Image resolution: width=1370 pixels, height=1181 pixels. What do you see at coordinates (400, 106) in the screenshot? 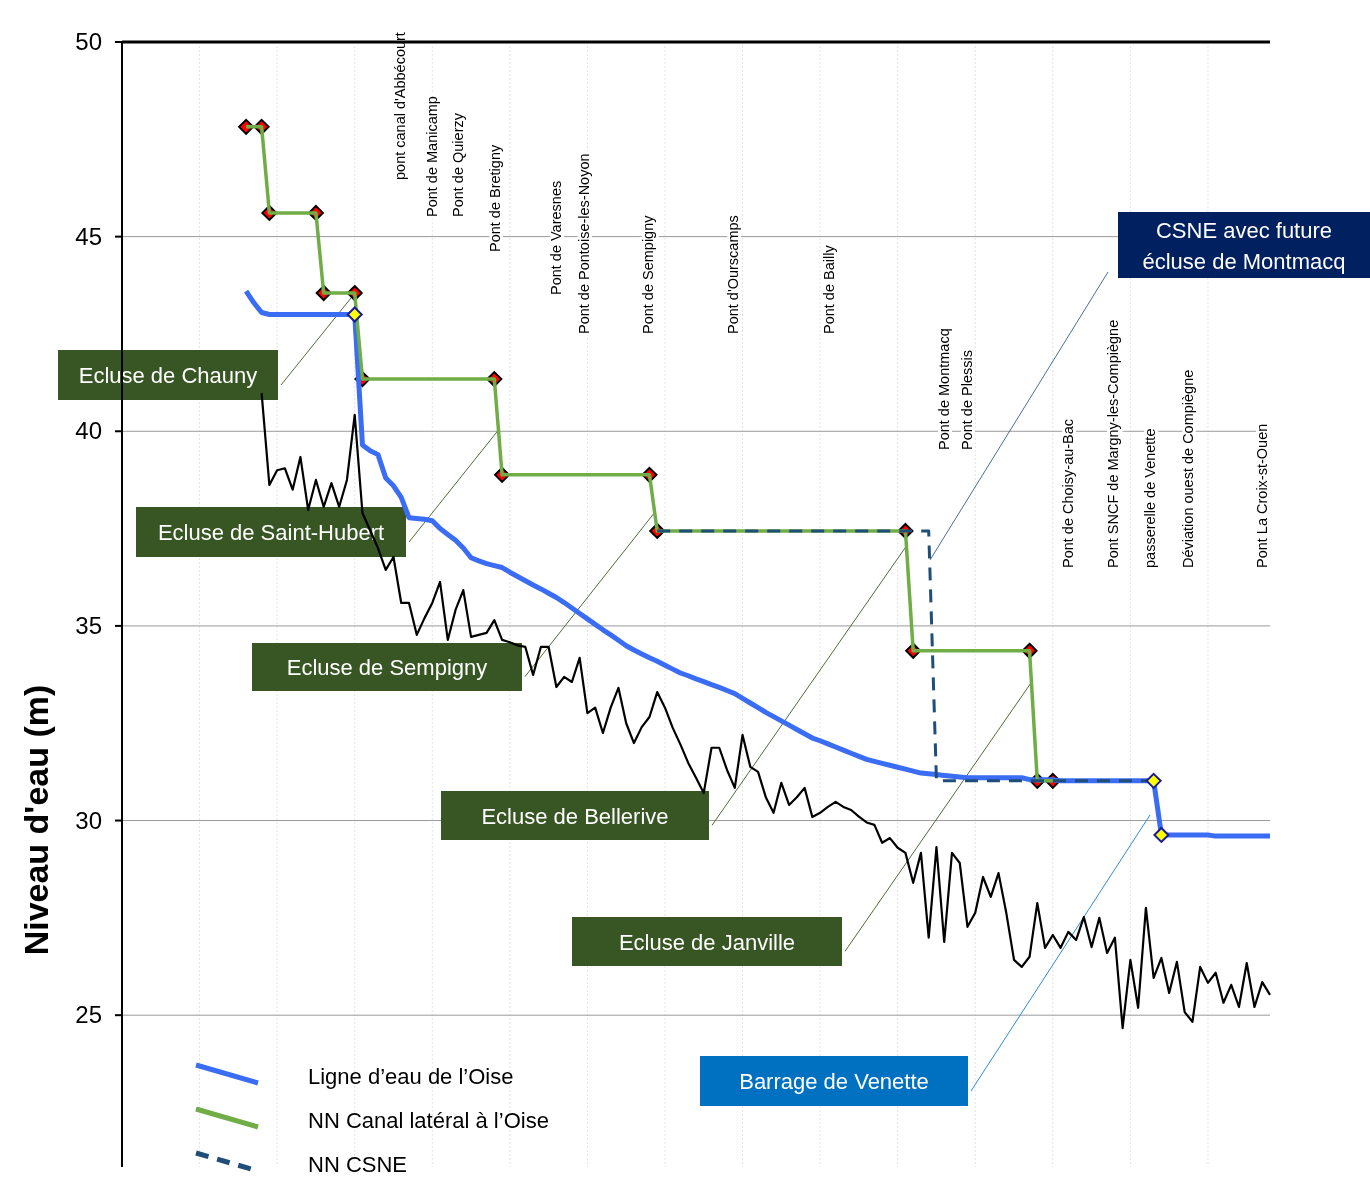
I see `annotation: pont canal d'Abbécourt` at bounding box center [400, 106].